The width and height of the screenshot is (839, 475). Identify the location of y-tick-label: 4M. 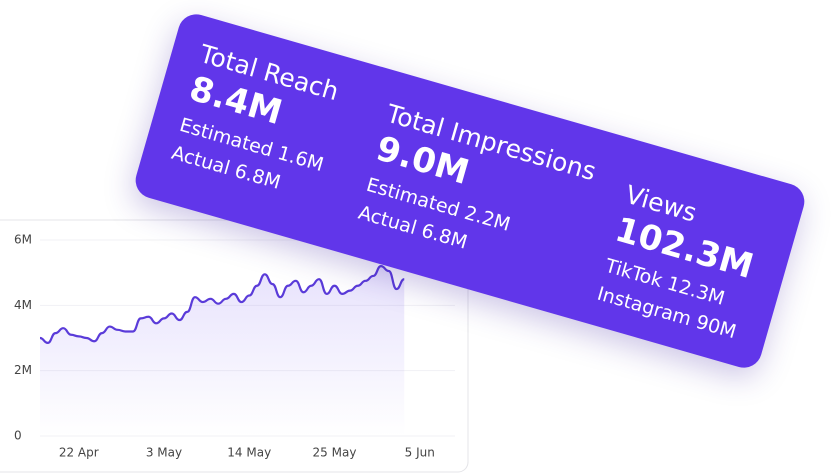
(23, 305).